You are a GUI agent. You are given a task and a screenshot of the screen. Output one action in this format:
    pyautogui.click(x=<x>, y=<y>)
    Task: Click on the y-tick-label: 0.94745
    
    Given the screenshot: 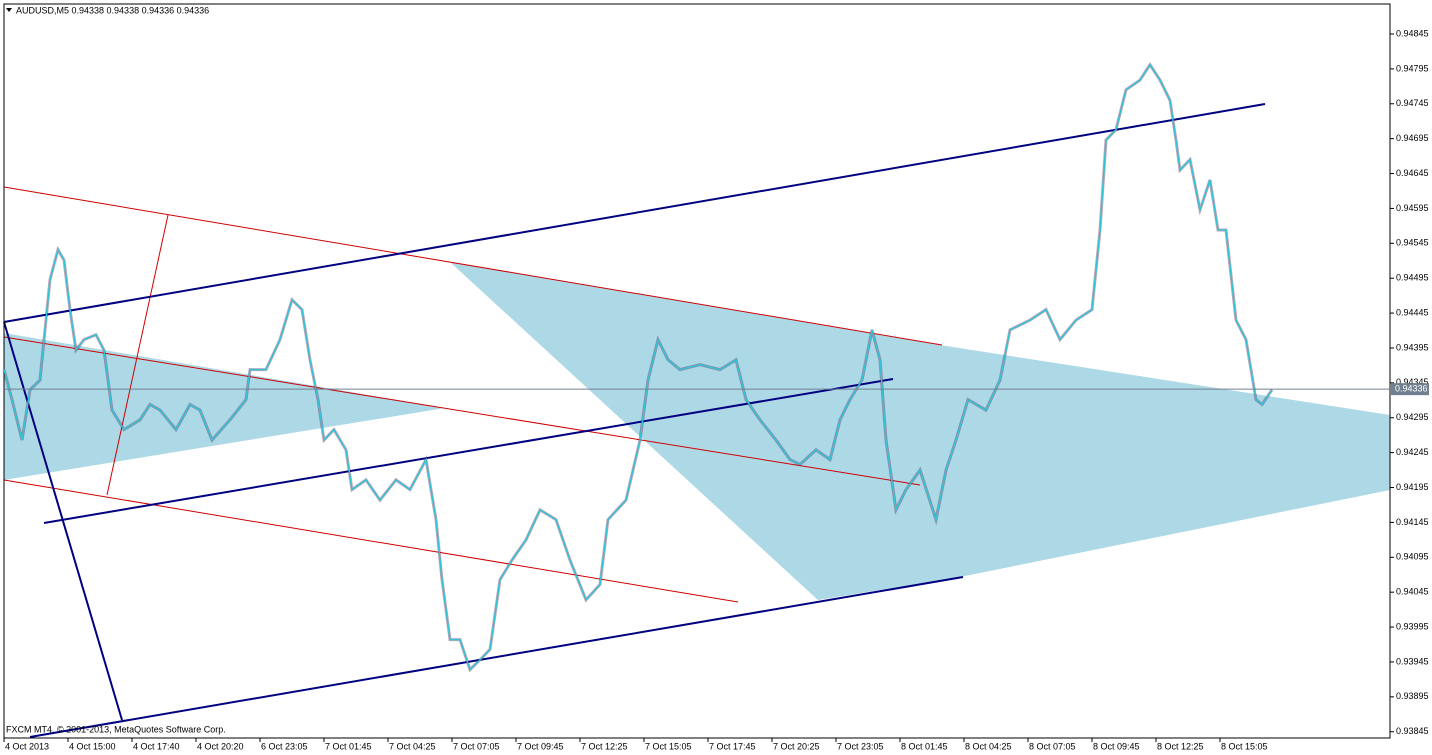 What is the action you would take?
    pyautogui.click(x=1412, y=103)
    